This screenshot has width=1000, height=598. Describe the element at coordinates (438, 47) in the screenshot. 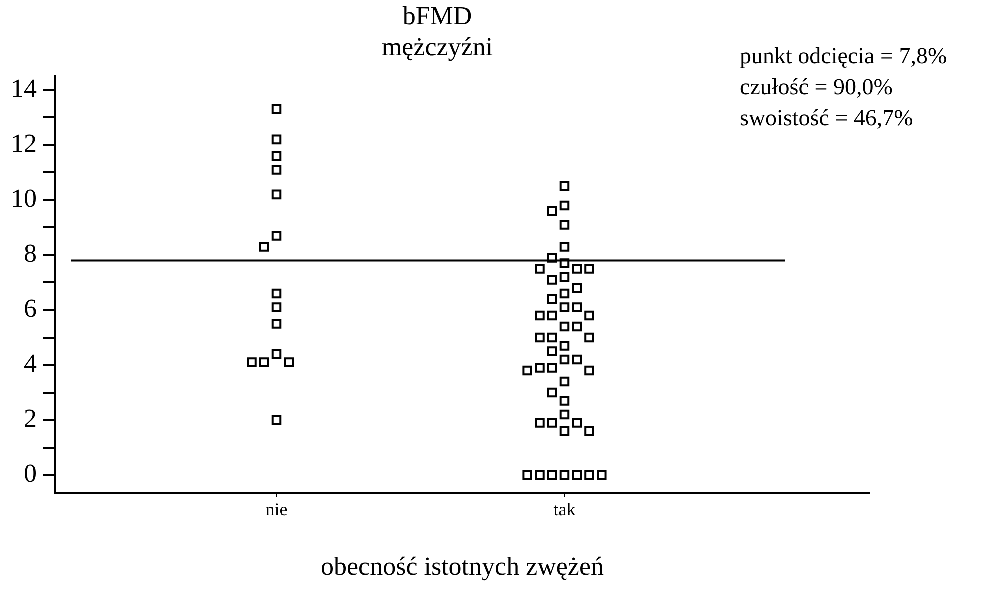

I see `chart-subtitle: mężczyźni` at that location.